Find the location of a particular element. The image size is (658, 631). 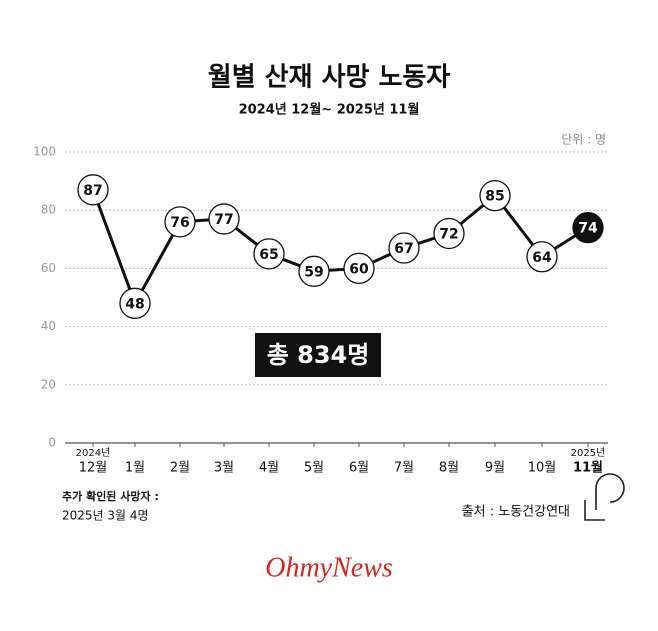

x-tick-label: 9월 is located at coordinates (495, 468).